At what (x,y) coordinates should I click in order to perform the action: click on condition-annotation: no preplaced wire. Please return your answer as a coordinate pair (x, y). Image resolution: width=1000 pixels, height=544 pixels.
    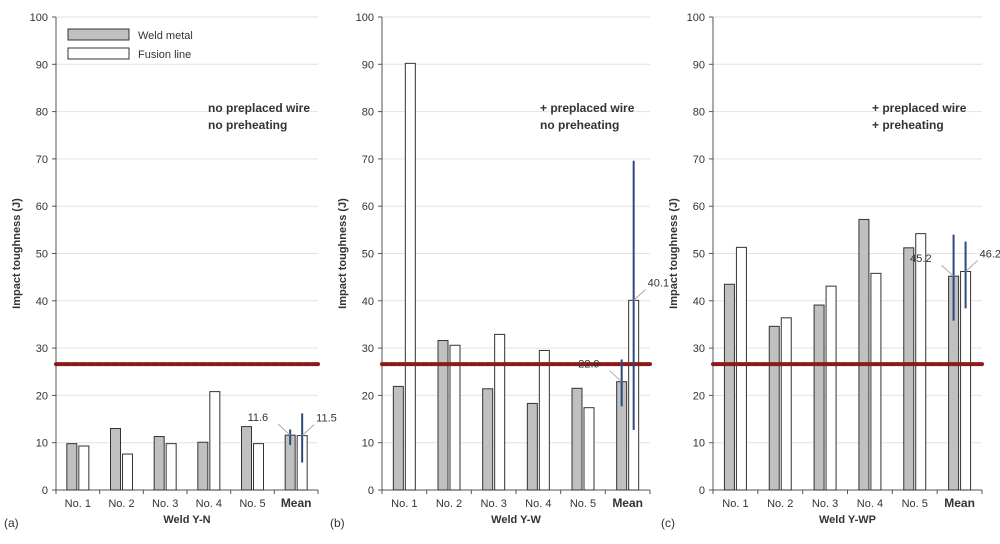
    Looking at the image, I should click on (259, 108).